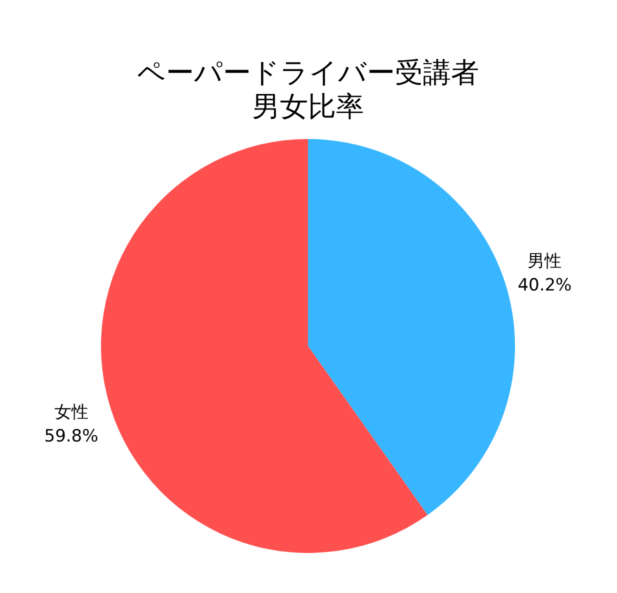  I want to click on chart-subtitle: 男女比率, so click(308, 106).